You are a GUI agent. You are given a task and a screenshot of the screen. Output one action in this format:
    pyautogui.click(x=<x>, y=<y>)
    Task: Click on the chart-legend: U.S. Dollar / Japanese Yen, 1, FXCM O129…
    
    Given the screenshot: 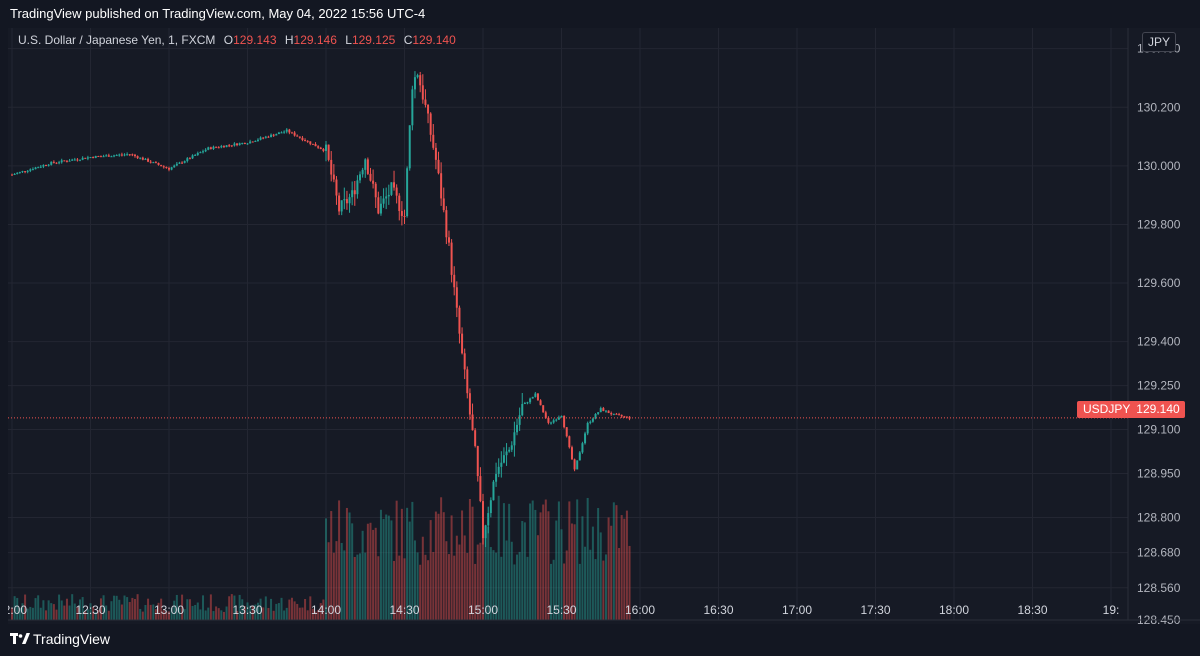 What is the action you would take?
    pyautogui.click(x=237, y=40)
    